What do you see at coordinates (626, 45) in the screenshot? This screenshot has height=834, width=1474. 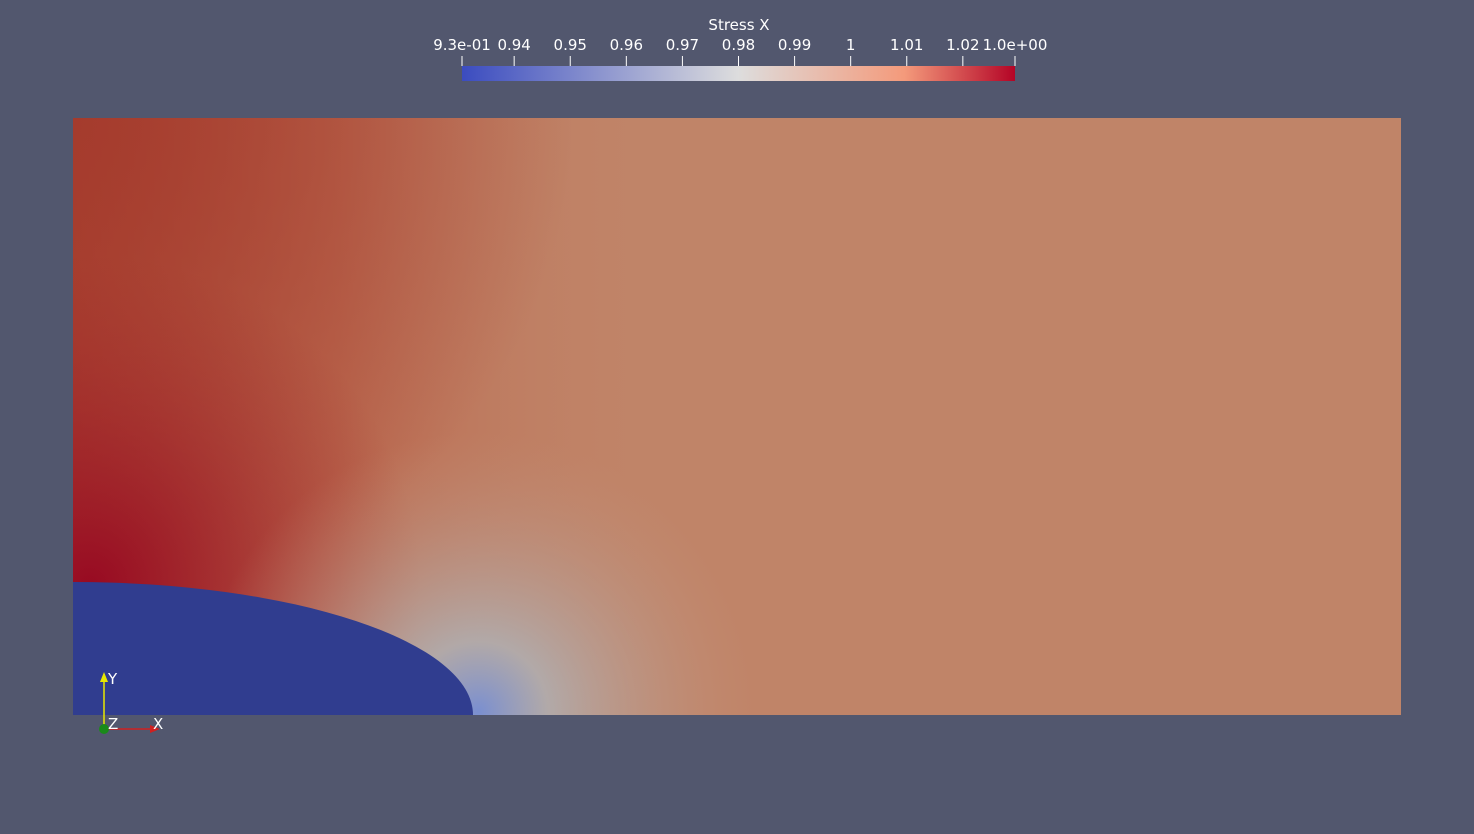 I see `colorbar-tick-label: 0.96` at bounding box center [626, 45].